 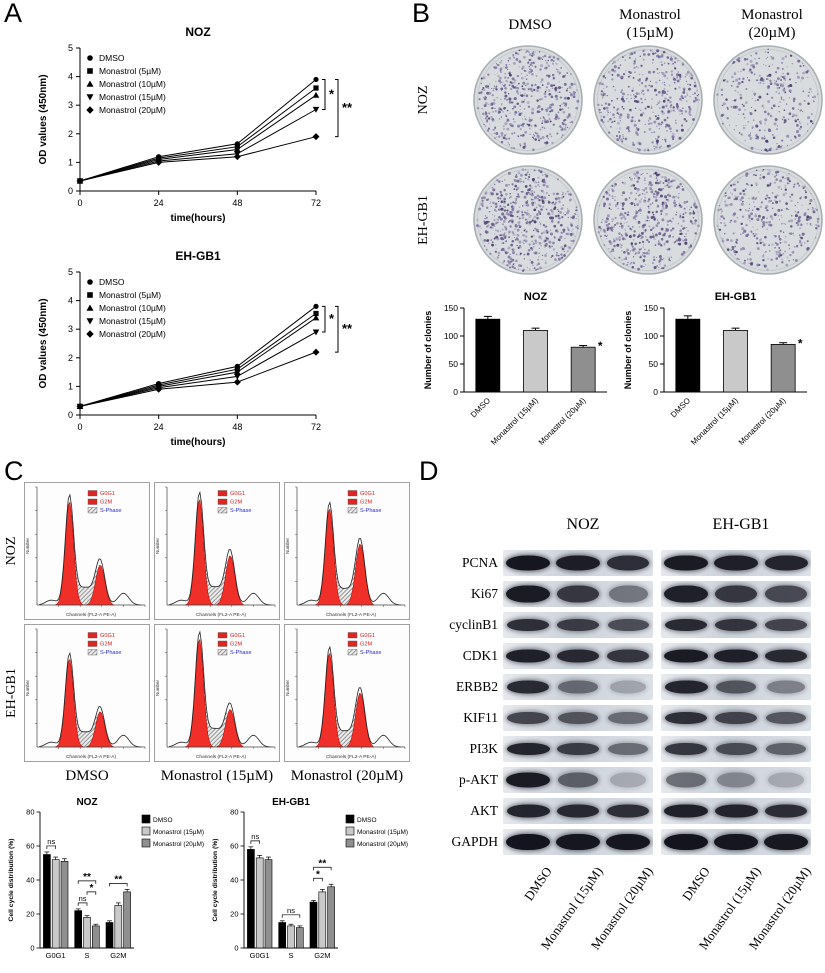 What do you see at coordinates (70, 77) in the screenshot?
I see `svg-text: 4` at bounding box center [70, 77].